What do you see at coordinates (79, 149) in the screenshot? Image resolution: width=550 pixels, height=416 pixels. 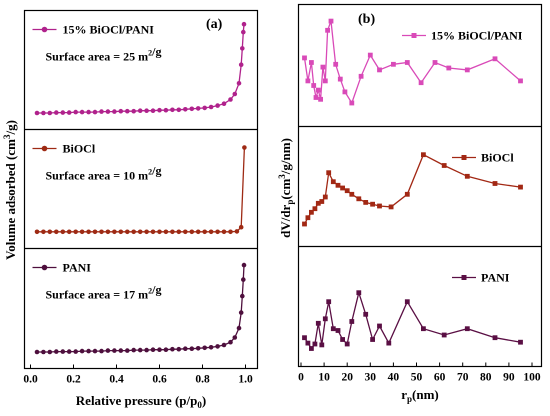 I see `legend-label: BiOCl` at bounding box center [79, 149].